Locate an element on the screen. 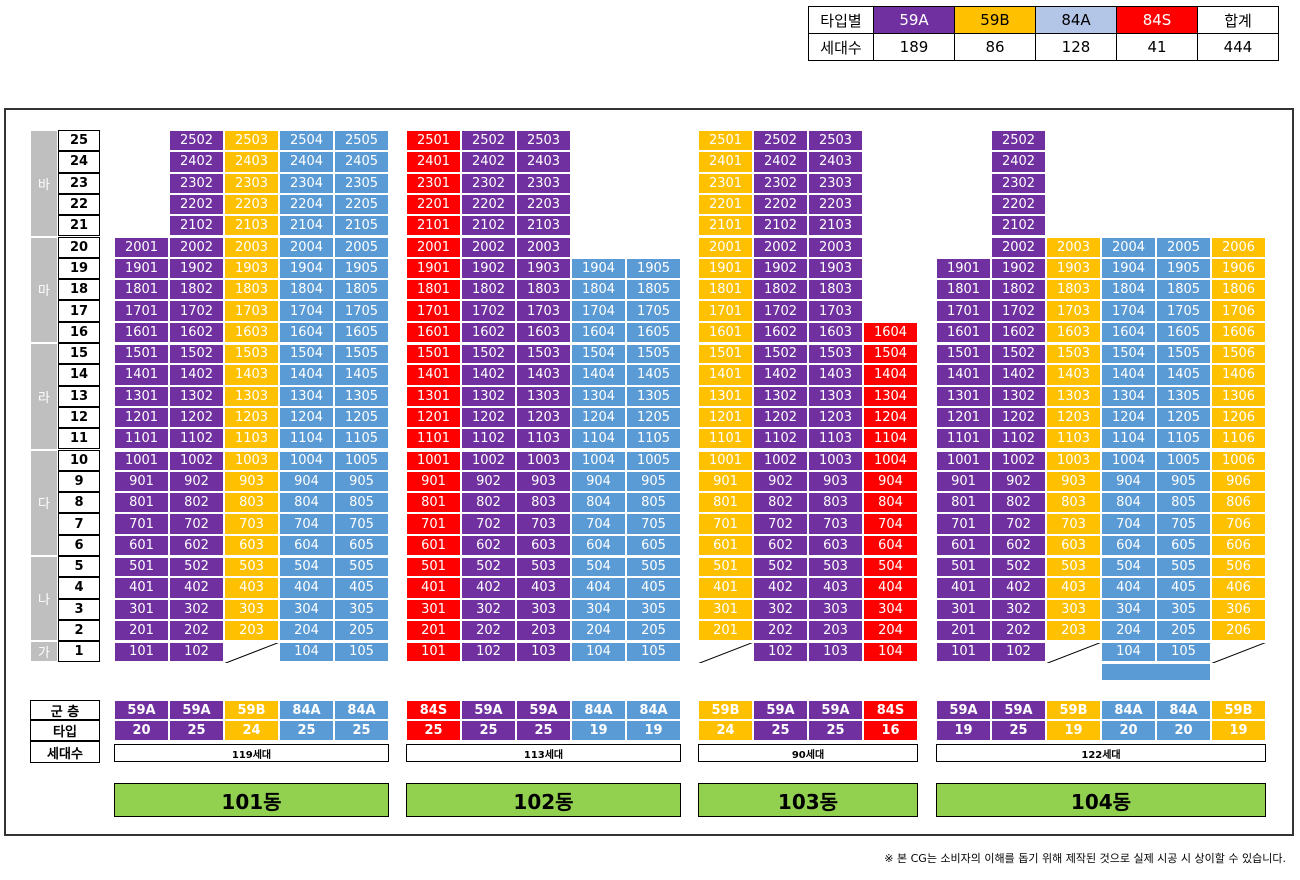  unit-cell: 2203 is located at coordinates (251, 204).